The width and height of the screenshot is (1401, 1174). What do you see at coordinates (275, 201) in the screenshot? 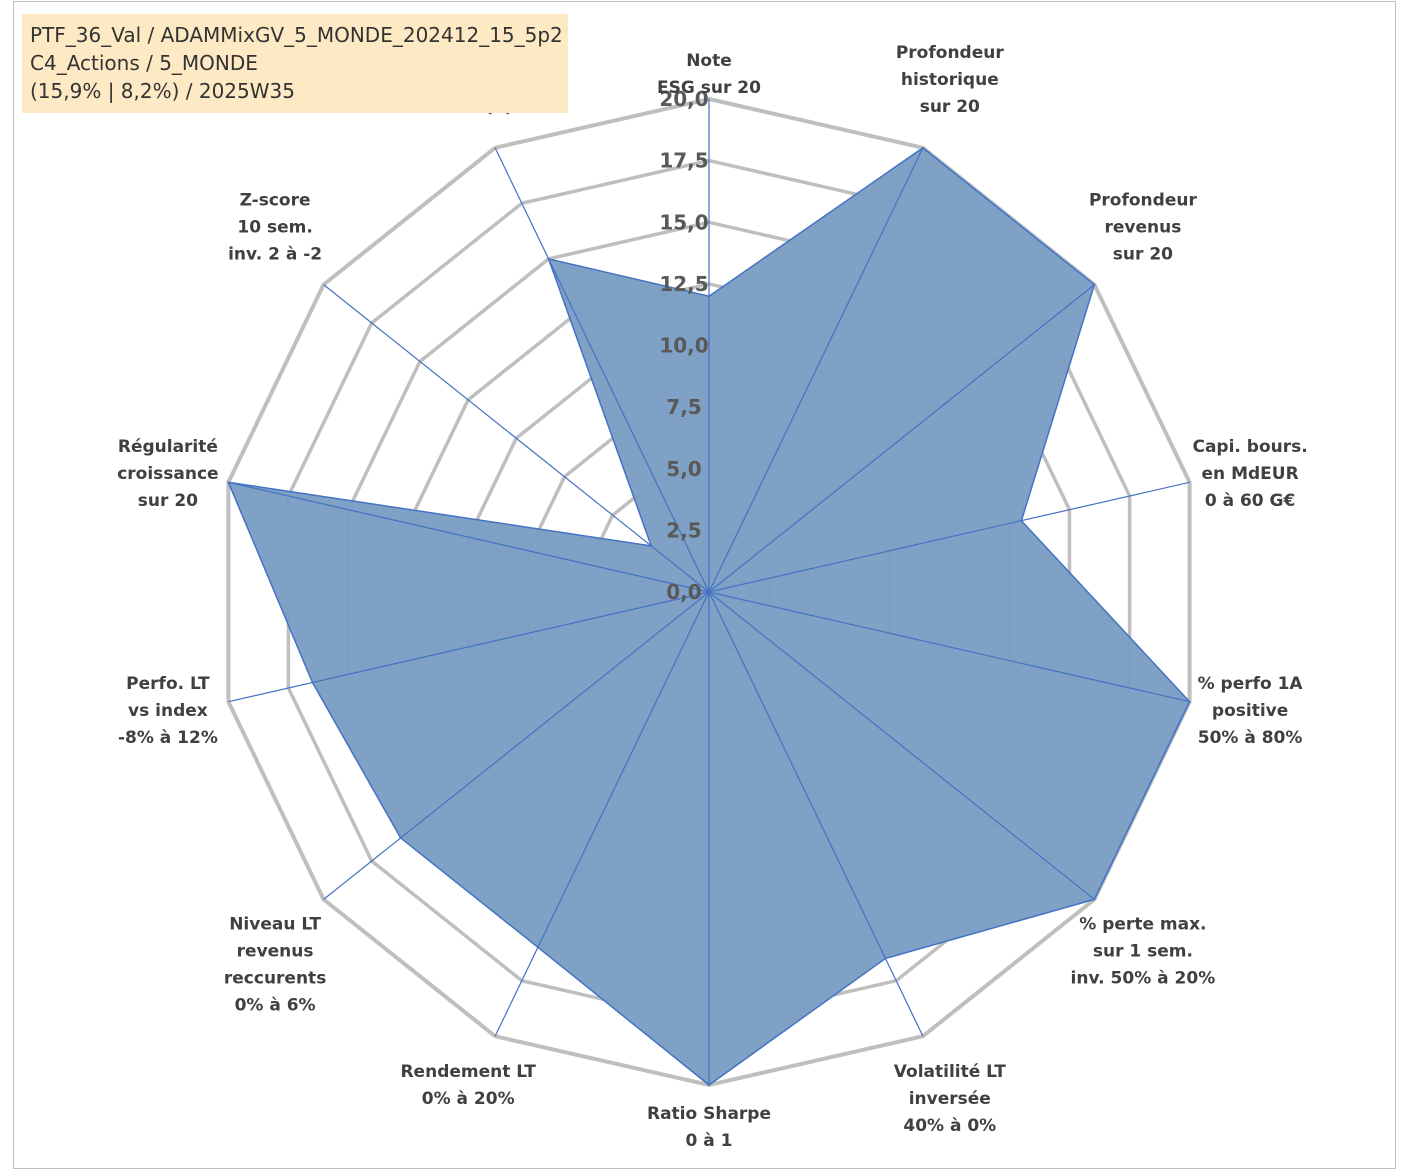
I see `axis-label-line: Z-score` at bounding box center [275, 201].